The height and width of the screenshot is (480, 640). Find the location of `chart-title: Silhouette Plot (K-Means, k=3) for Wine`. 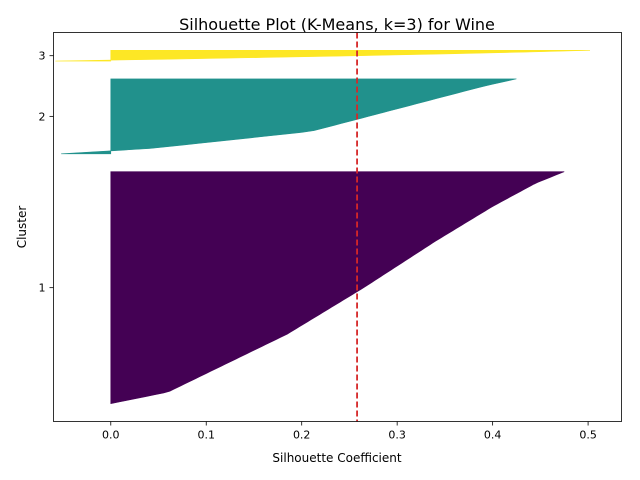

chart-title: Silhouette Plot (K-Means, k=3) for Wine is located at coordinates (337, 24).